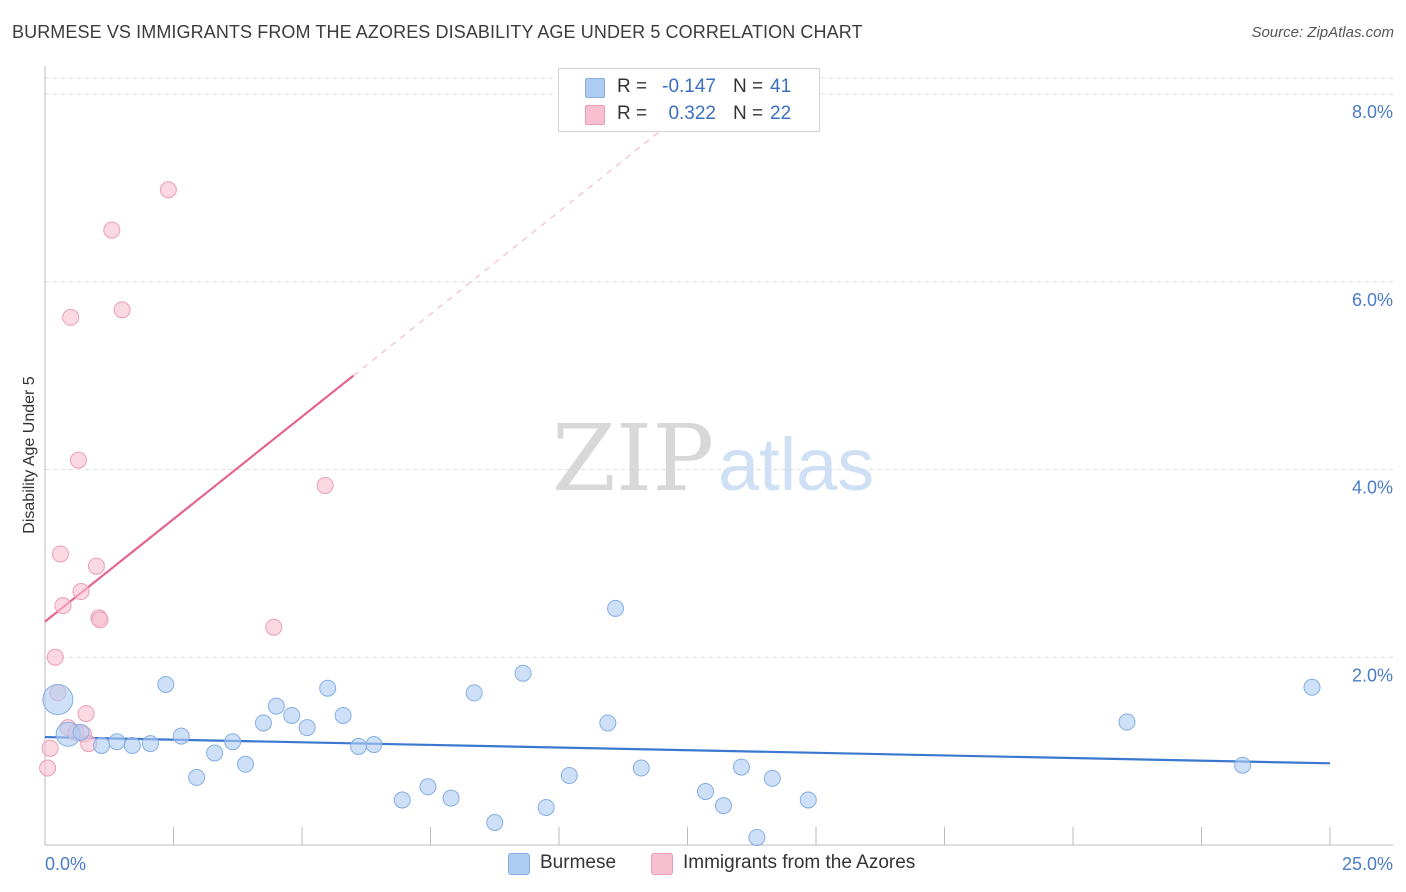 This screenshot has width=1406, height=892. Describe the element at coordinates (65, 864) in the screenshot. I see `x-tick-label-min: 0.0%` at that location.